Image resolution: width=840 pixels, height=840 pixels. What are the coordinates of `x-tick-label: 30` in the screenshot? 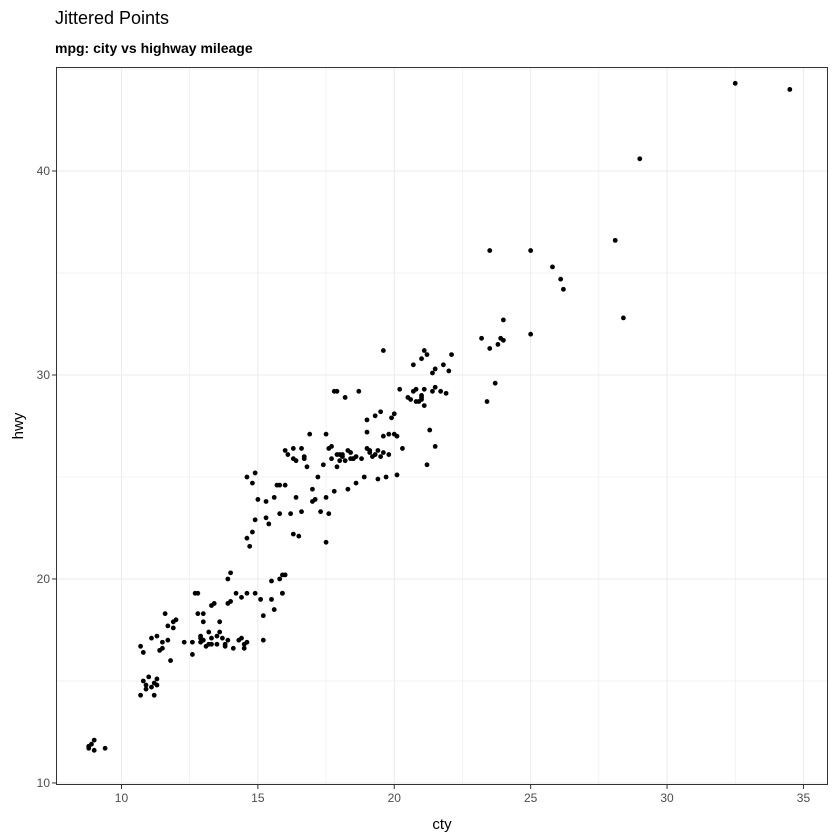 It's located at (667, 798).